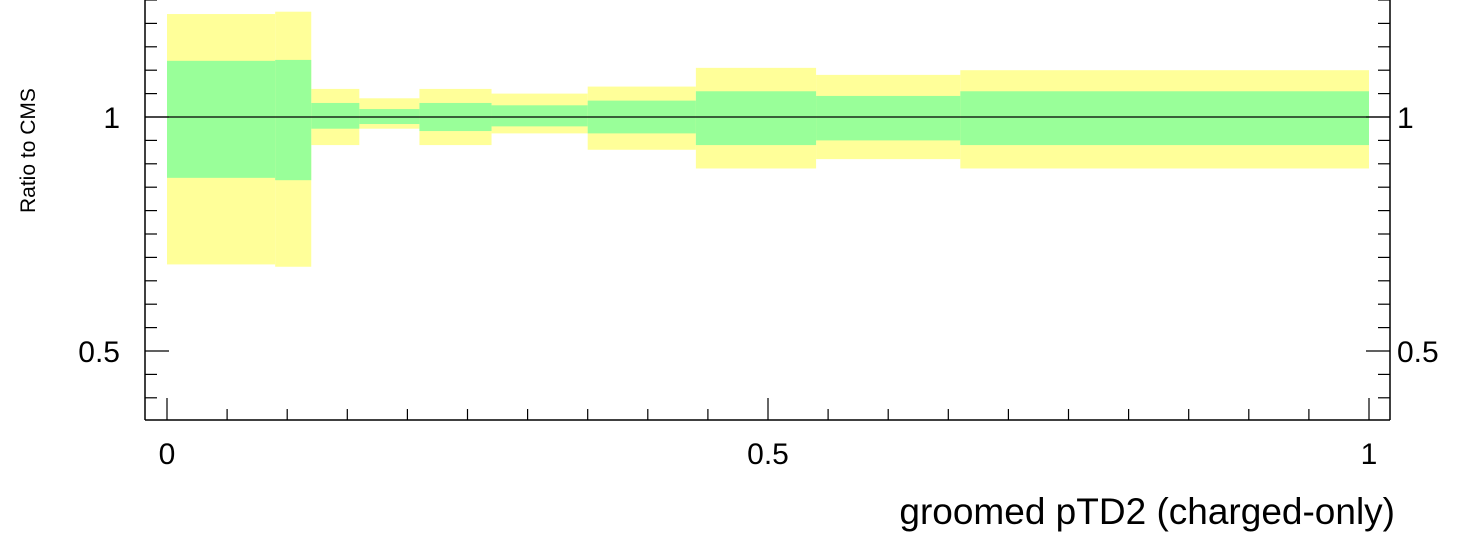 This screenshot has height=535, width=1471. What do you see at coordinates (111, 118) in the screenshot?
I see `y-tick-label-left: 1` at bounding box center [111, 118].